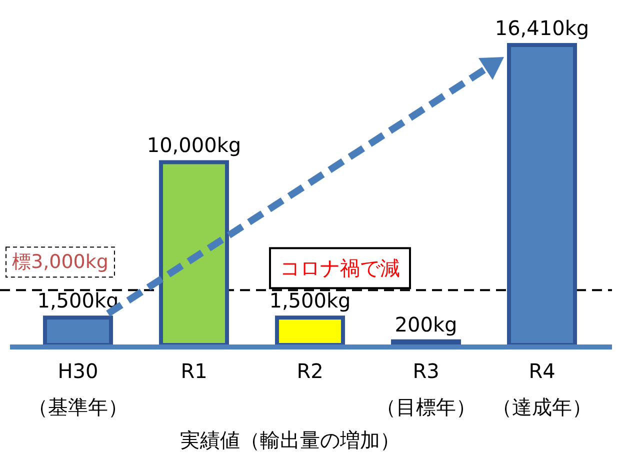 The height and width of the screenshot is (457, 630). I want to click on data-label: 10,000kg, so click(194, 145).